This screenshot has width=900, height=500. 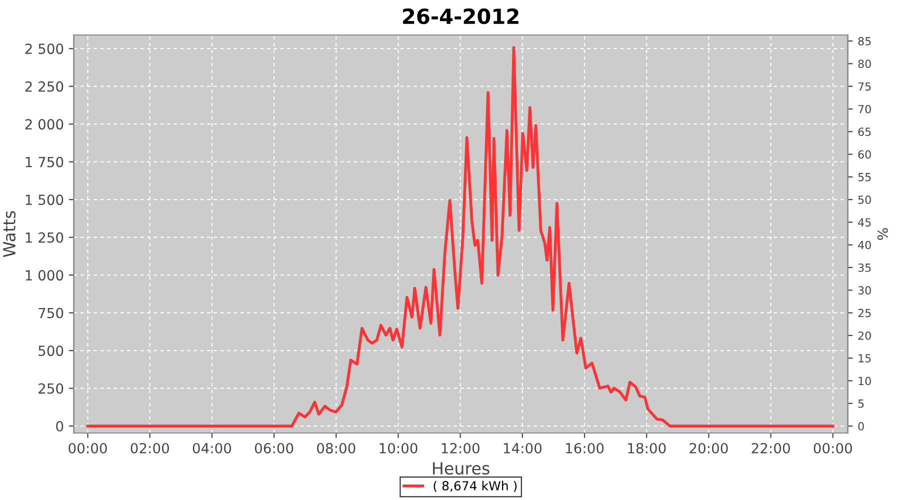 What do you see at coordinates (523, 448) in the screenshot?
I see `x-tick-label: 14:00` at bounding box center [523, 448].